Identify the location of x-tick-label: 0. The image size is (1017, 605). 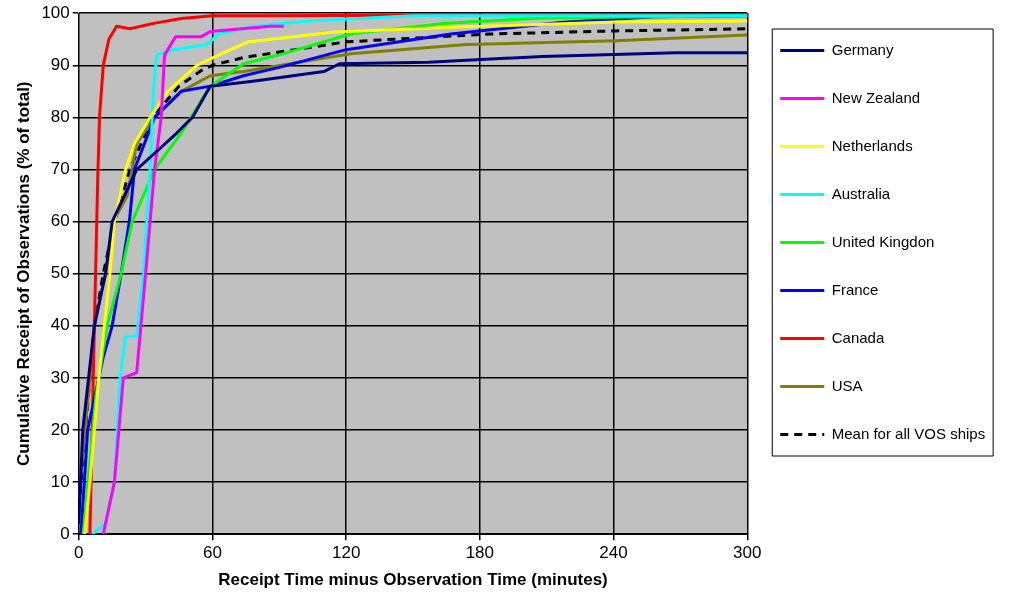
(79, 553).